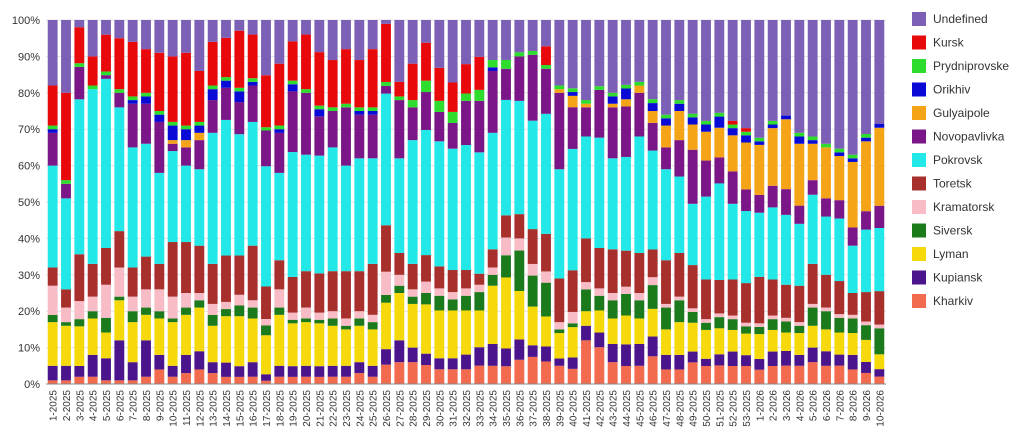  What do you see at coordinates (947, 160) in the screenshot?
I see `legend-item-pokrovsk: Pokrovsk` at bounding box center [947, 160].